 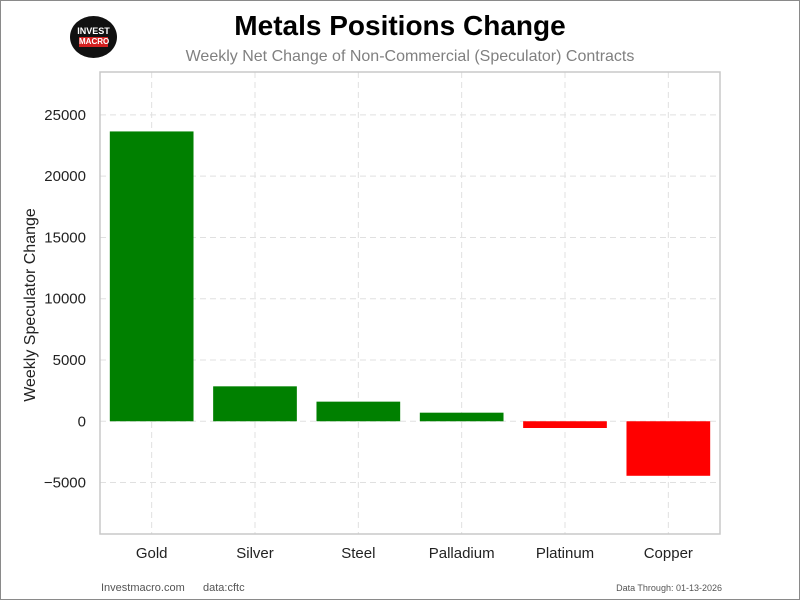 I want to click on y-axis-label: Weekly Speculator Change, so click(x=30, y=305).